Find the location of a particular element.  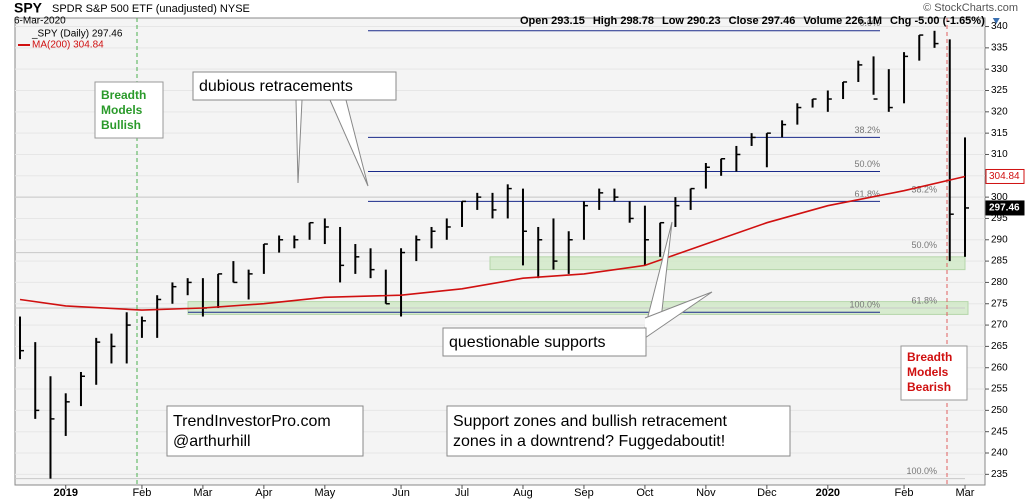

y-tick-label: 340 is located at coordinates (999, 26).